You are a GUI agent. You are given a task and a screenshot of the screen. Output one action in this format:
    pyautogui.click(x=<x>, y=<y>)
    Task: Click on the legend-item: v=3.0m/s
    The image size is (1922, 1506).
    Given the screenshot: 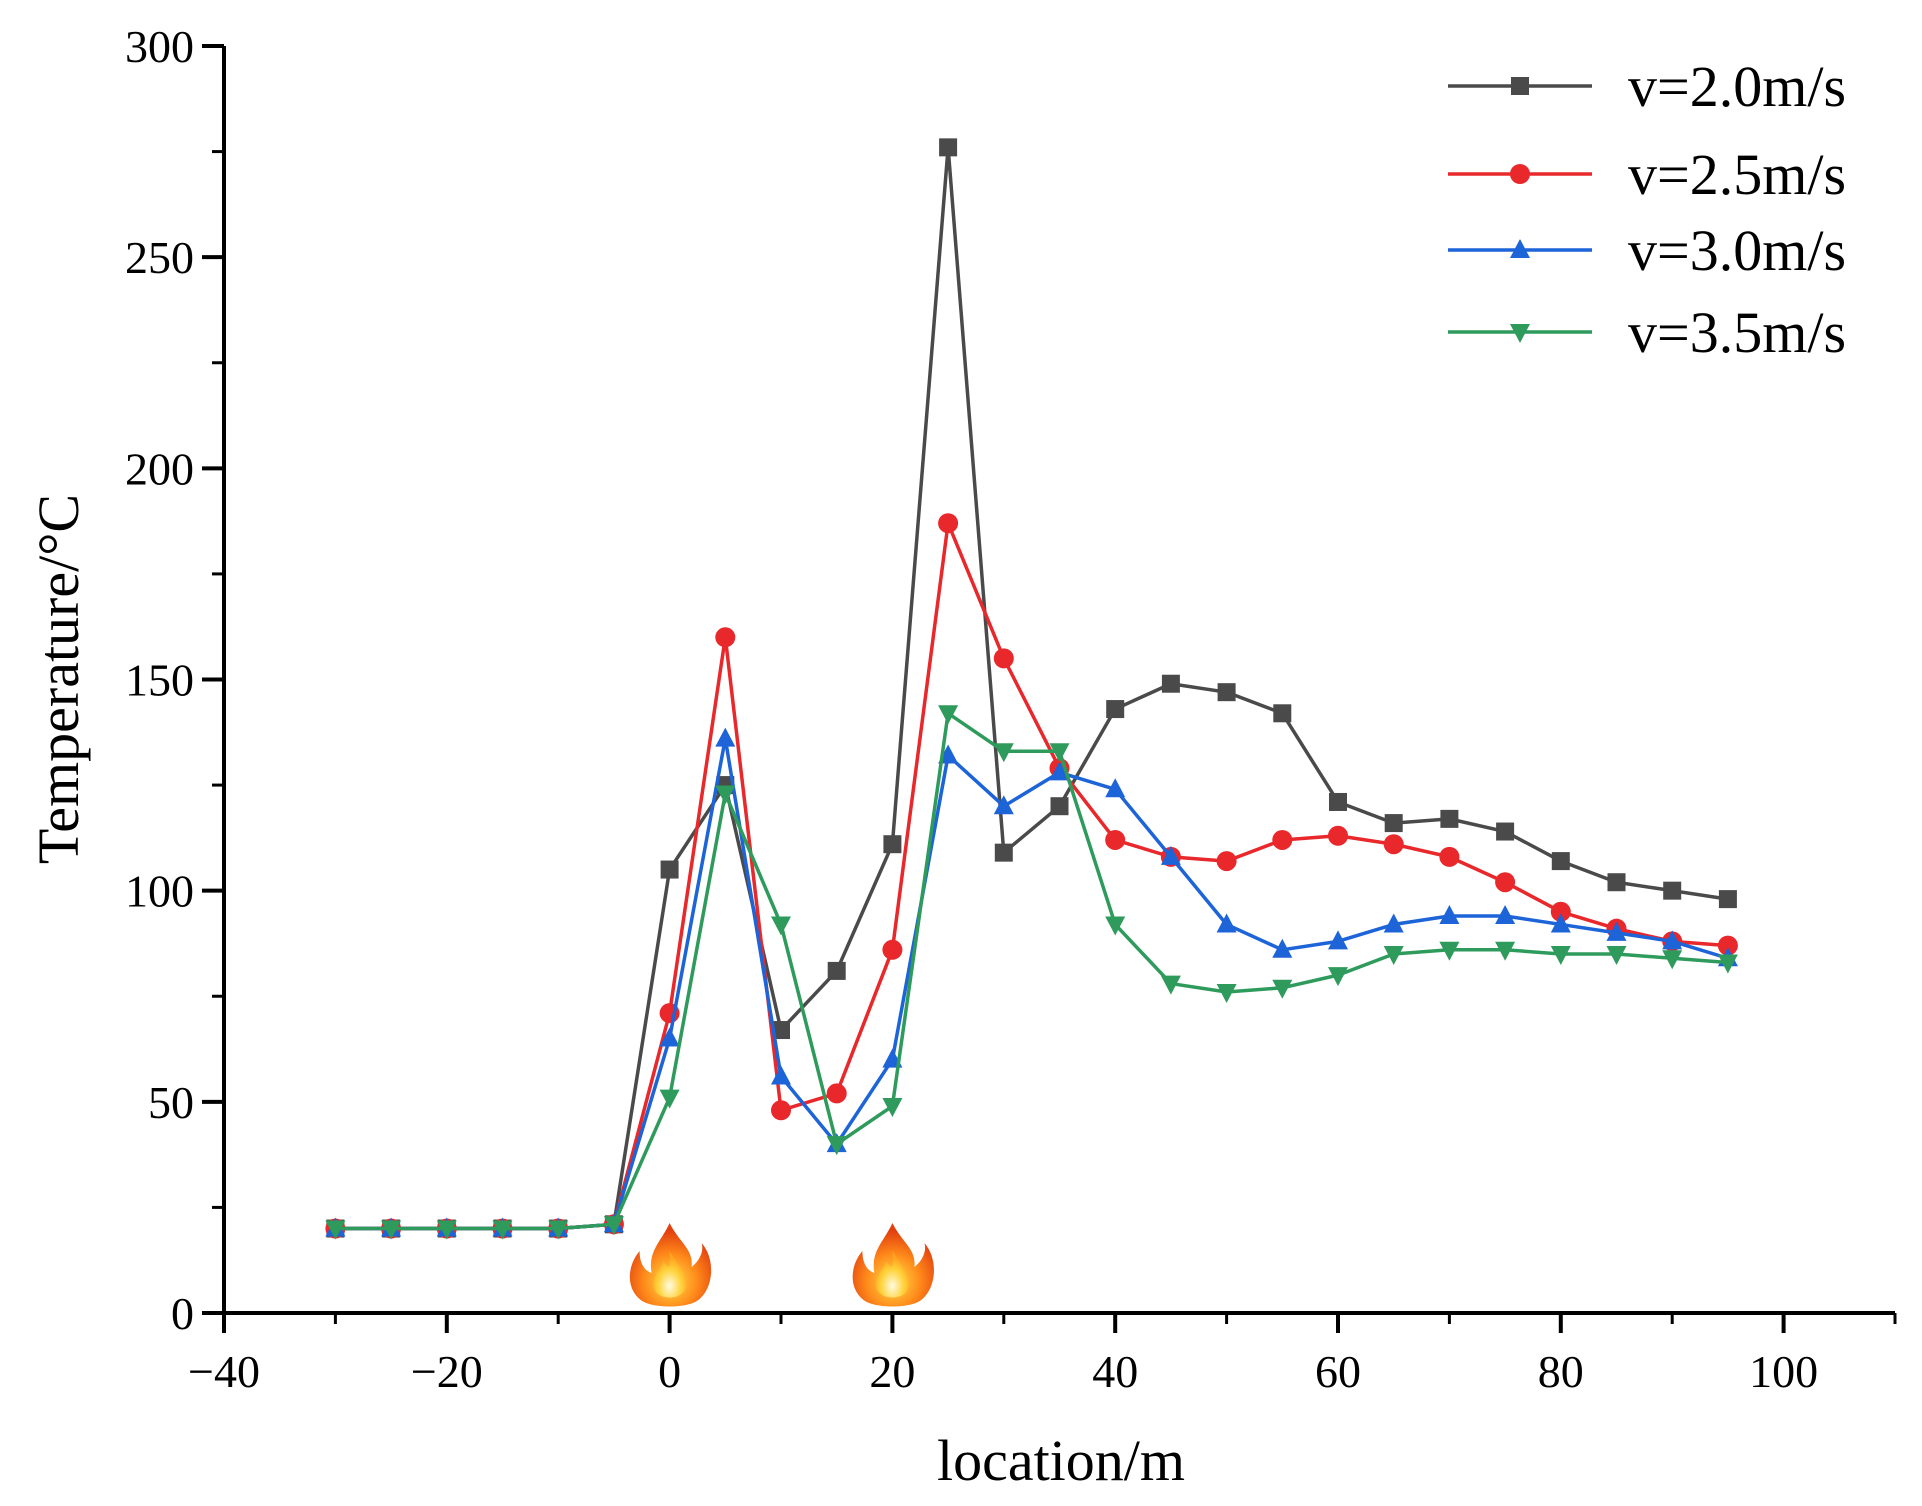 What is the action you would take?
    pyautogui.click(x=1647, y=250)
    